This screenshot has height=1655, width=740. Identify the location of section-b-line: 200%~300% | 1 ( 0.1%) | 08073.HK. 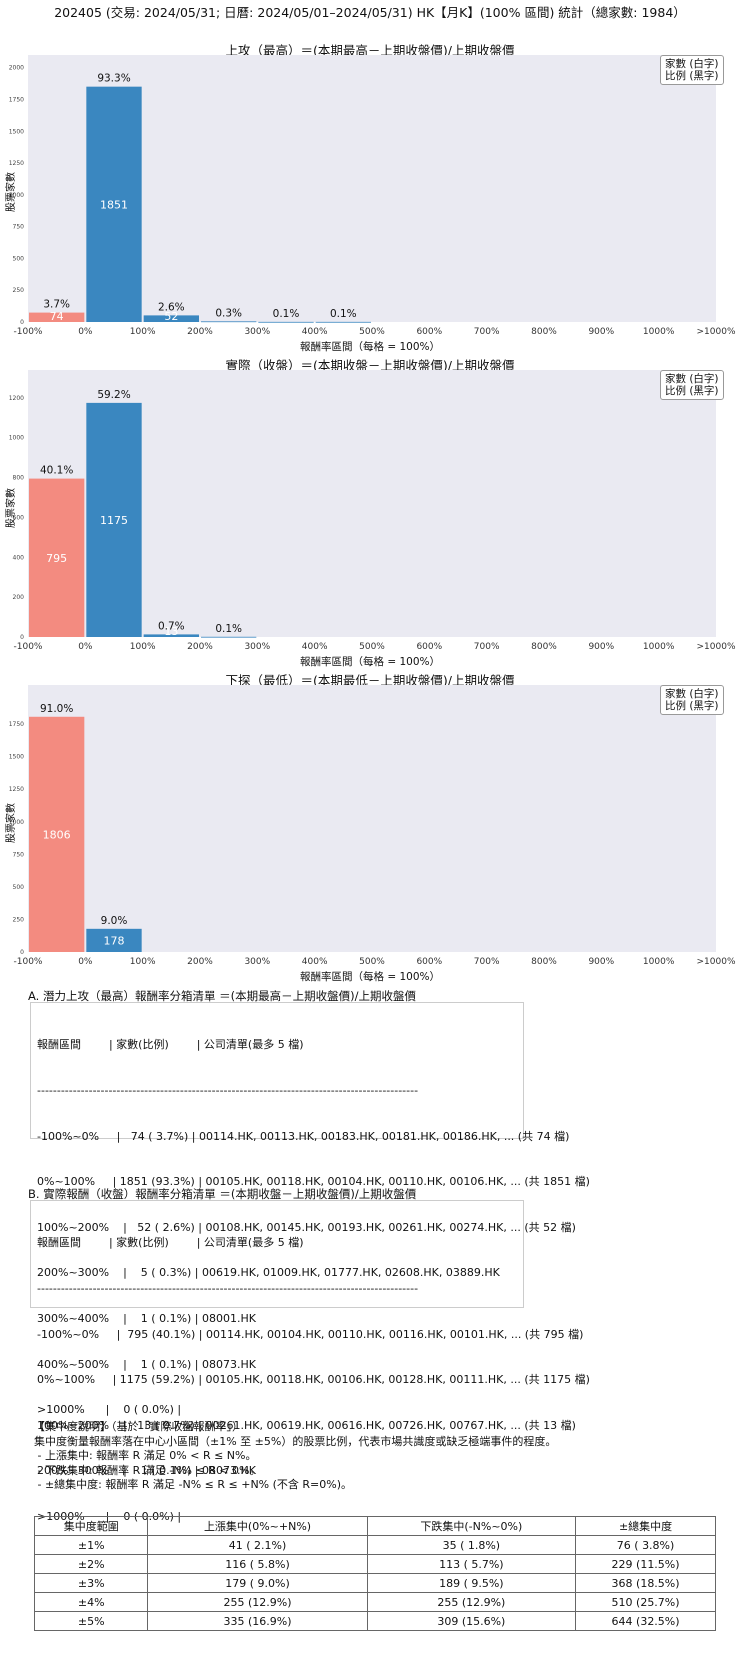
(146, 1471).